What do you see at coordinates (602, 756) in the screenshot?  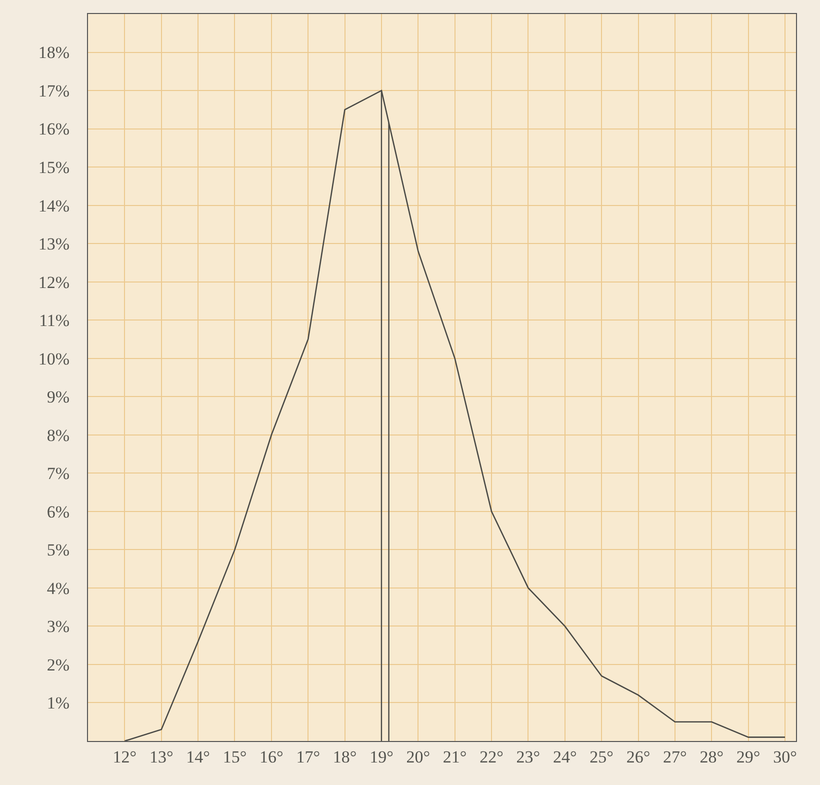 I see `x-tick-label: 25°` at bounding box center [602, 756].